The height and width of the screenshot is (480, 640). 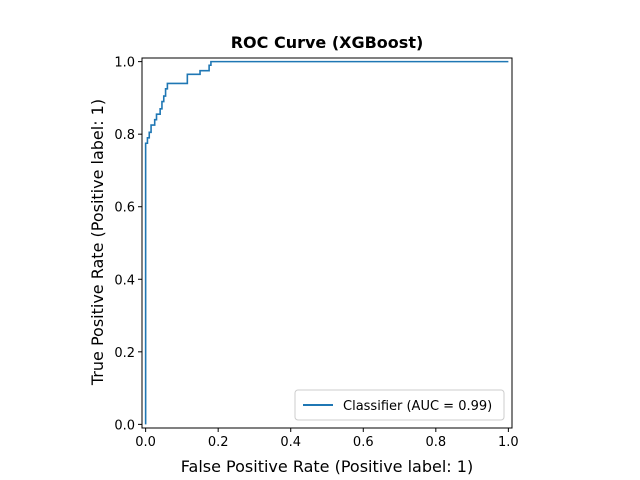 What do you see at coordinates (417, 406) in the screenshot?
I see `legend-entry-classifier: Classifier (AUC = 0.99)` at bounding box center [417, 406].